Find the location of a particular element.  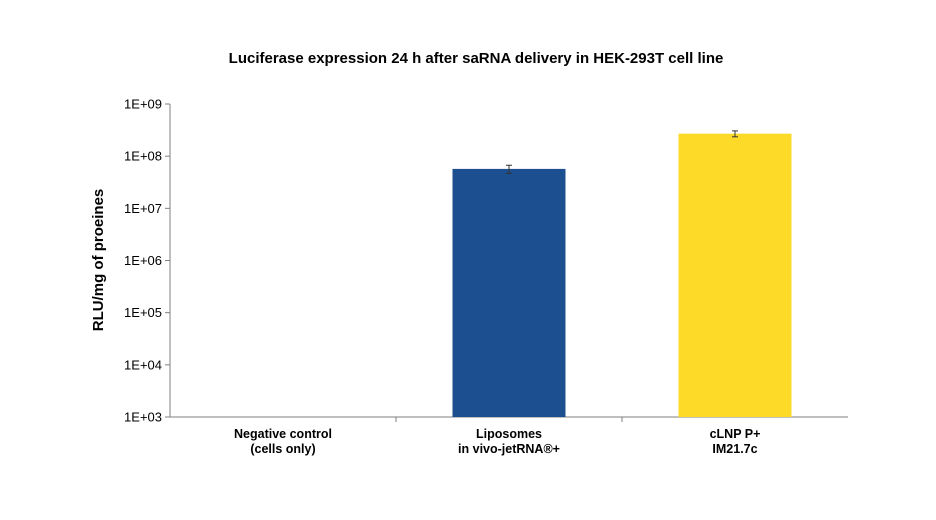

x-tick-label: Liposomes in vivo-jetRNA®+ is located at coordinates (509, 441).